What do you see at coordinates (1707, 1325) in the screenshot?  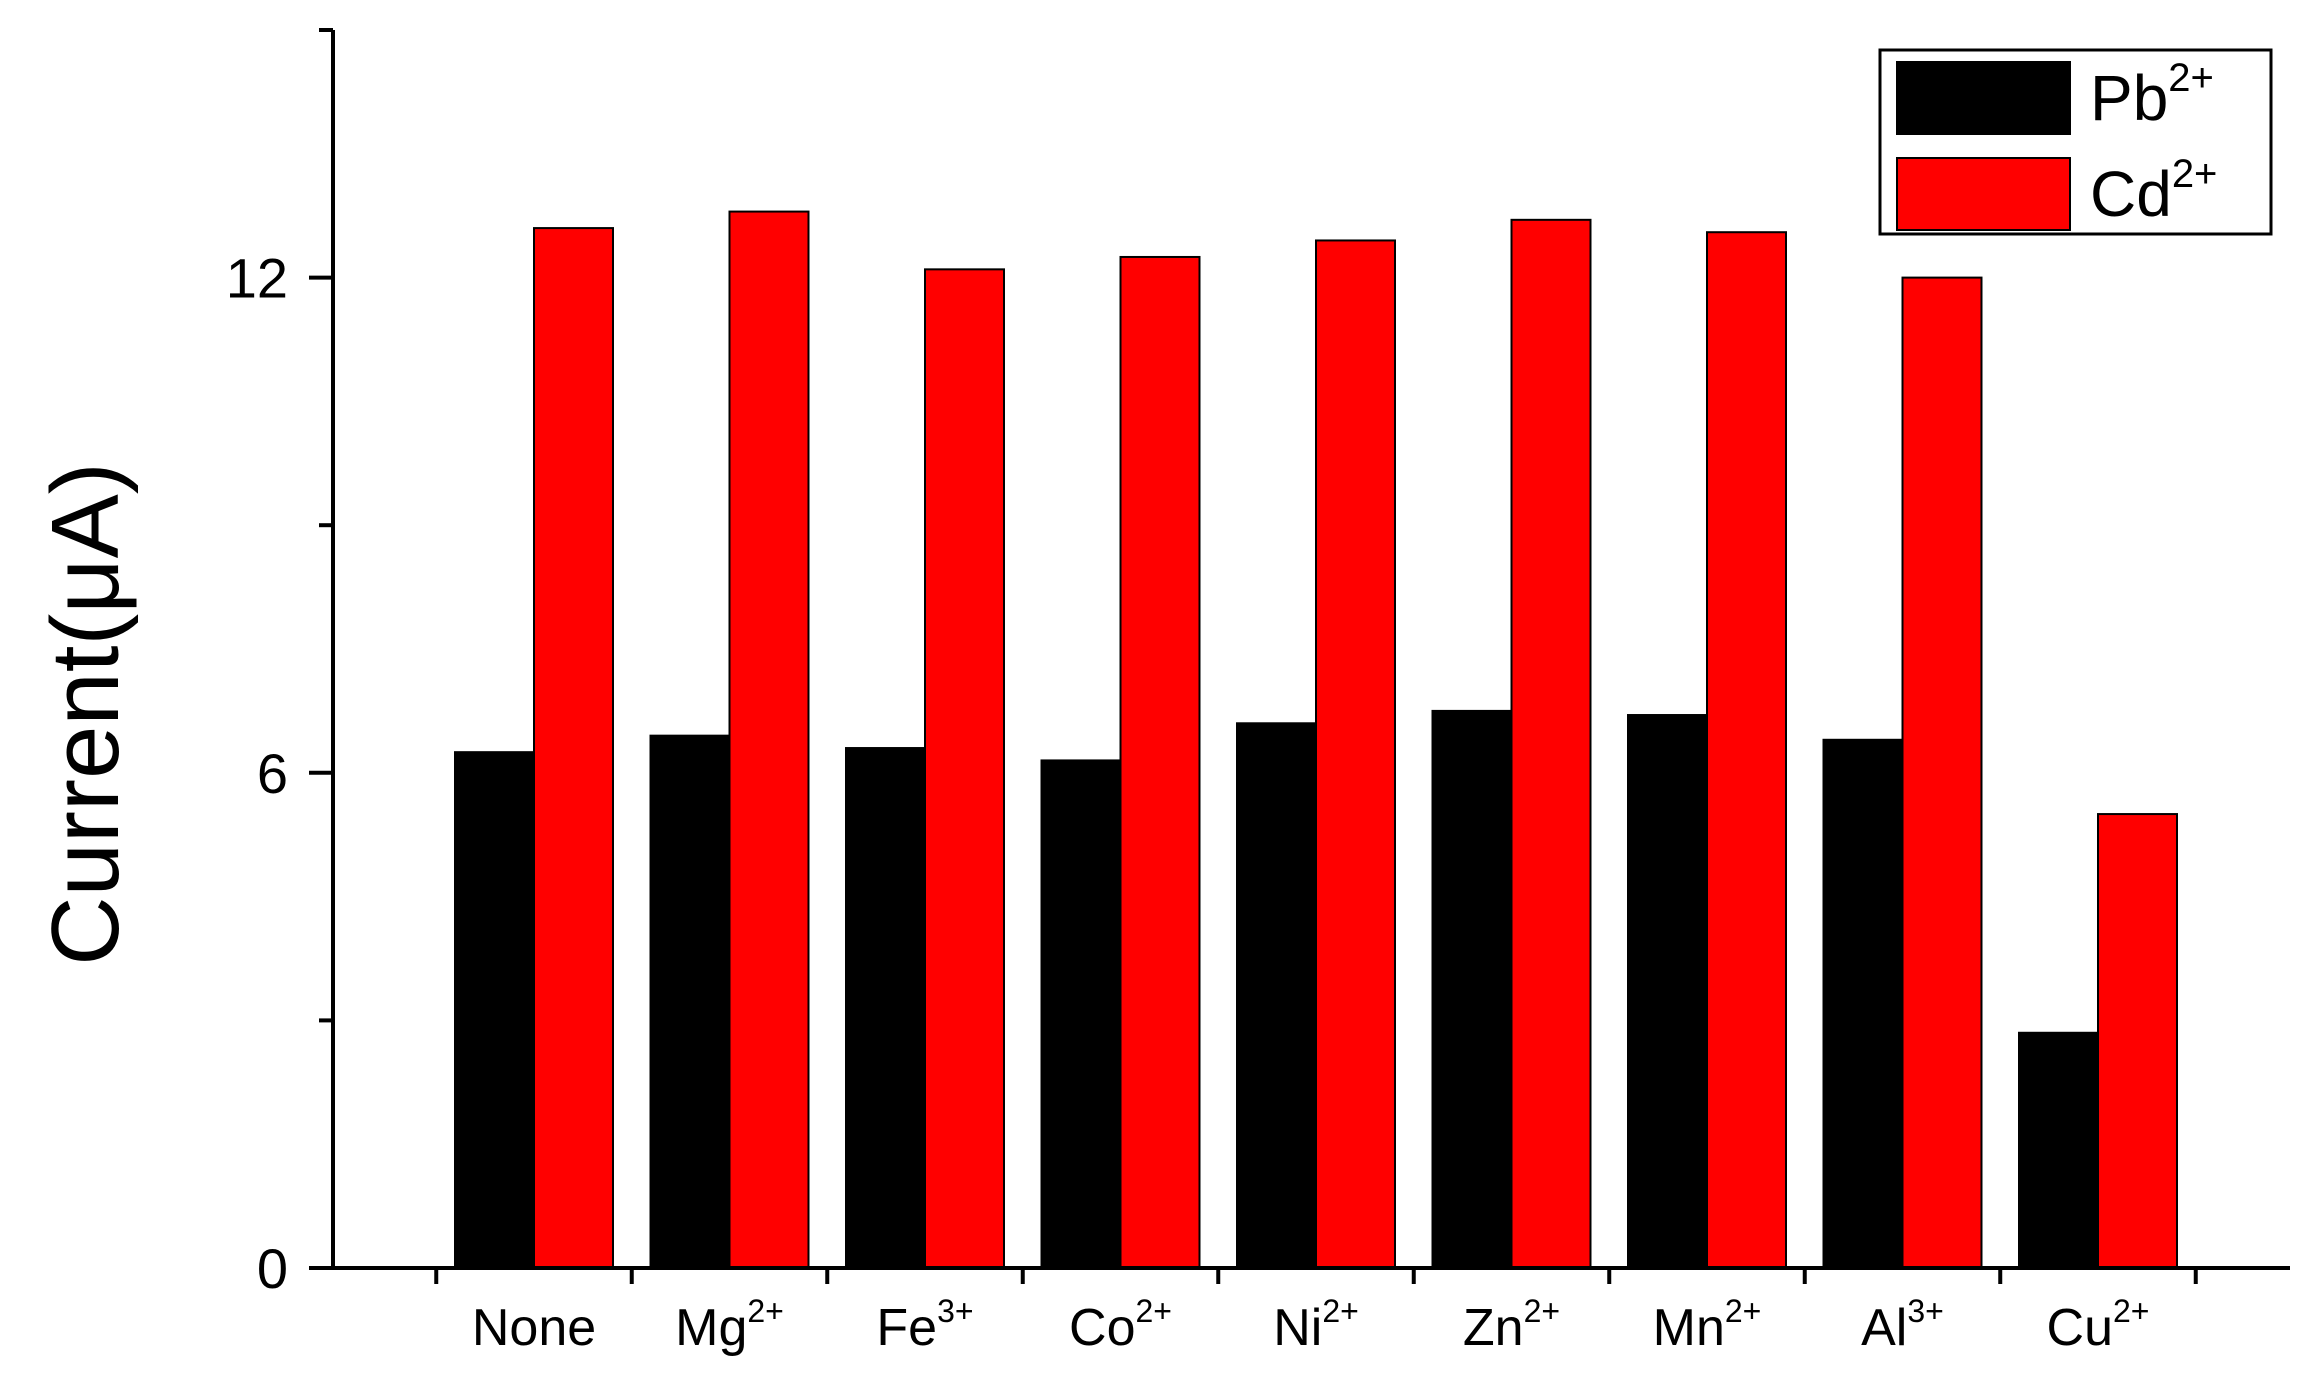 I see `x-tick-label: Mn2+` at bounding box center [1707, 1325].